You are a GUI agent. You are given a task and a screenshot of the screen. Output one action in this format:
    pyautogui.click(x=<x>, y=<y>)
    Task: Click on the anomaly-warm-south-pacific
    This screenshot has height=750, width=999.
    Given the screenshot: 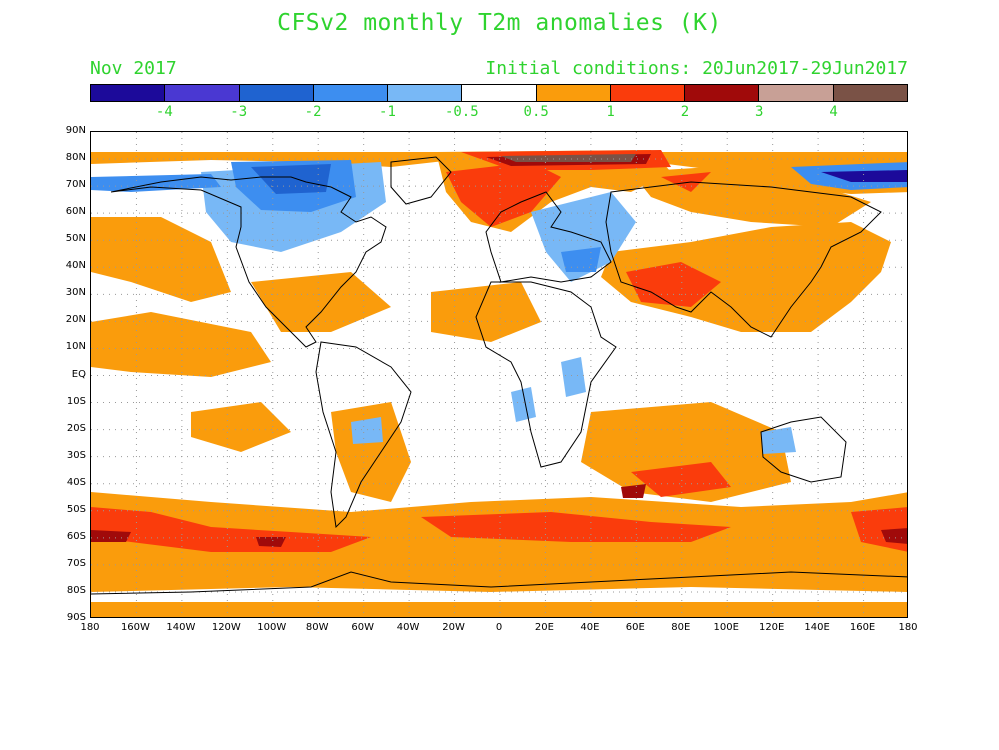 What is the action you would take?
    pyautogui.click(x=241, y=427)
    